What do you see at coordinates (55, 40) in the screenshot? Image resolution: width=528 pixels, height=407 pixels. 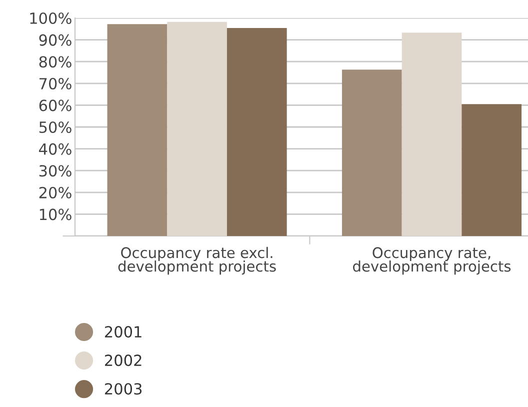 I see `y-tick-label: 90%` at bounding box center [55, 40].